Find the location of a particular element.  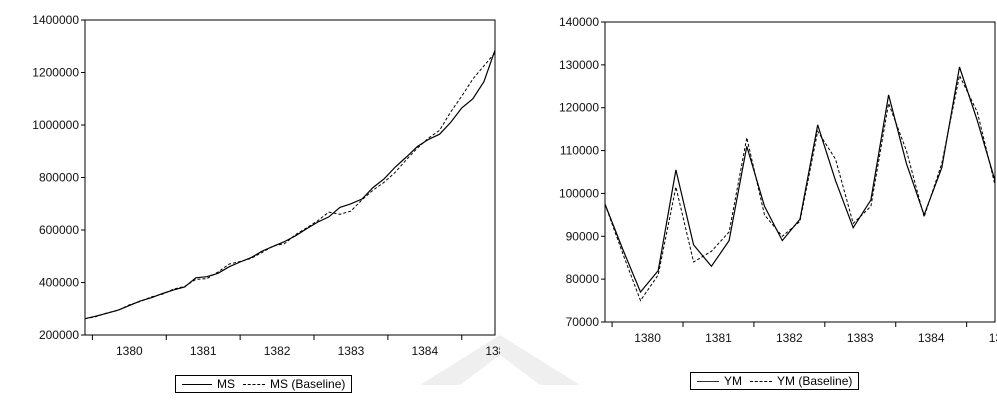

legend-item-ym-baseline: YM (Baseline) is located at coordinates (801, 381).